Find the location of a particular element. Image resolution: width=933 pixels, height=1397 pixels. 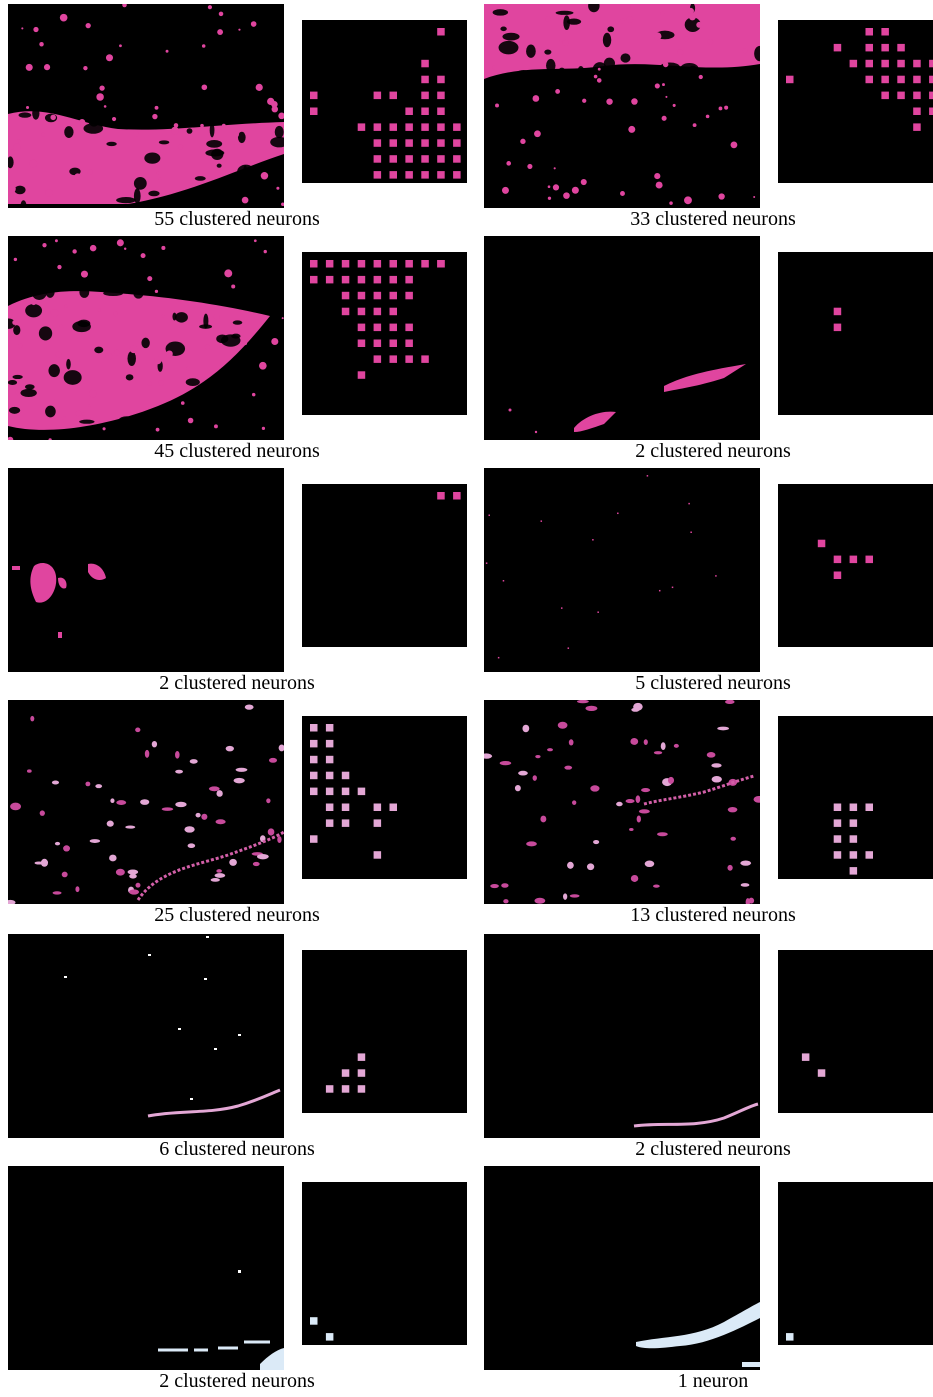

figure-panel: 55 clustered neurons is located at coordinates (237, 116).